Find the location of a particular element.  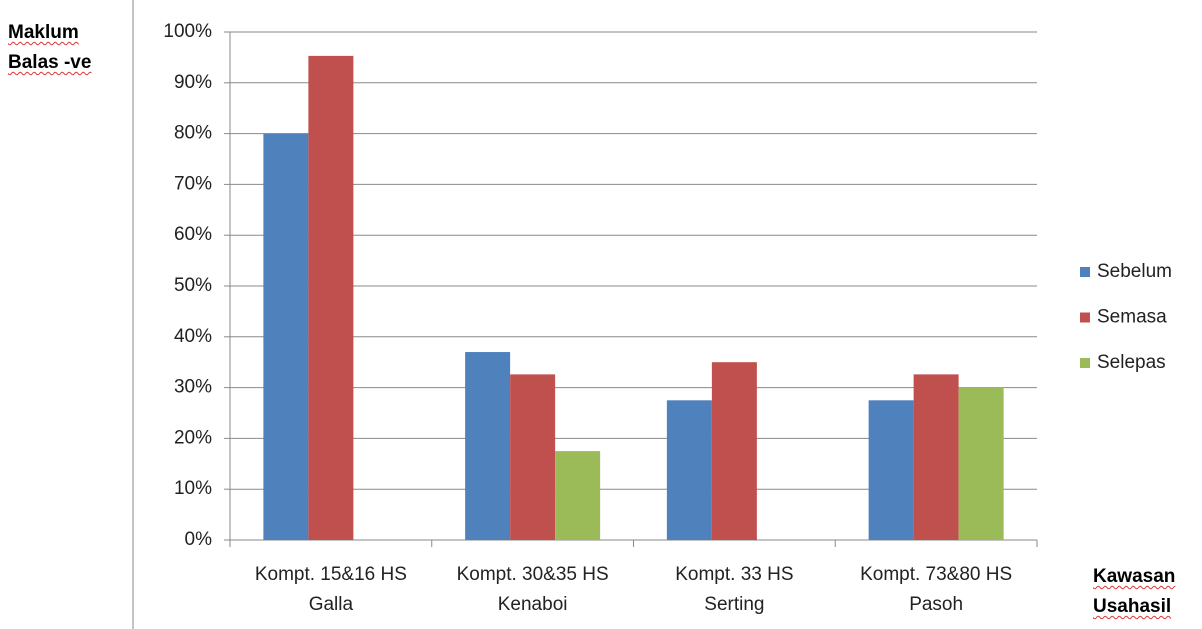

y-axis-label: Maklum Balas -ve is located at coordinates (50, 47).